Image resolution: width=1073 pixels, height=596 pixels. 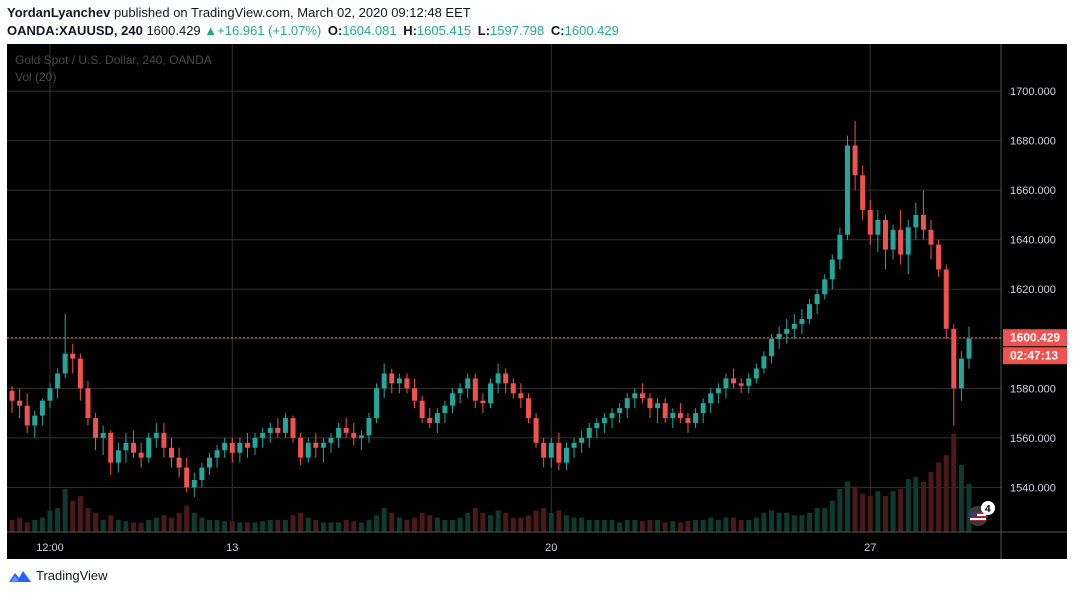 What do you see at coordinates (35, 77) in the screenshot?
I see `volume-indicator-label: Vol (20)` at bounding box center [35, 77].